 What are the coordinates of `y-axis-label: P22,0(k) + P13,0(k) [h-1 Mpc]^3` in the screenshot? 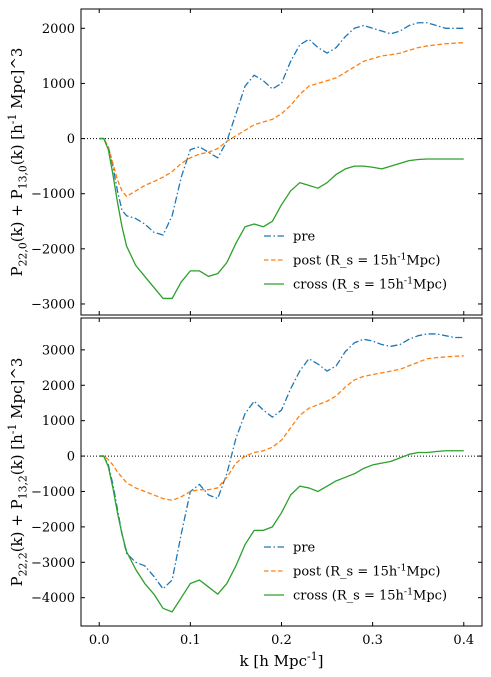 It's located at (18, 162).